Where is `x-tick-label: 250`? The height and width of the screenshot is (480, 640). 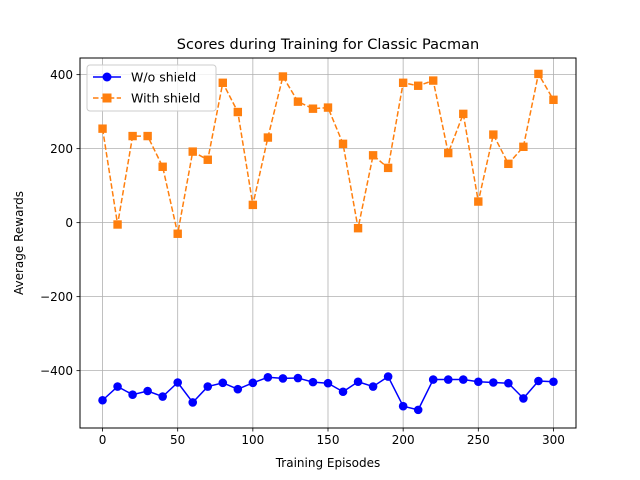 x-tick-label: 250 is located at coordinates (478, 440).